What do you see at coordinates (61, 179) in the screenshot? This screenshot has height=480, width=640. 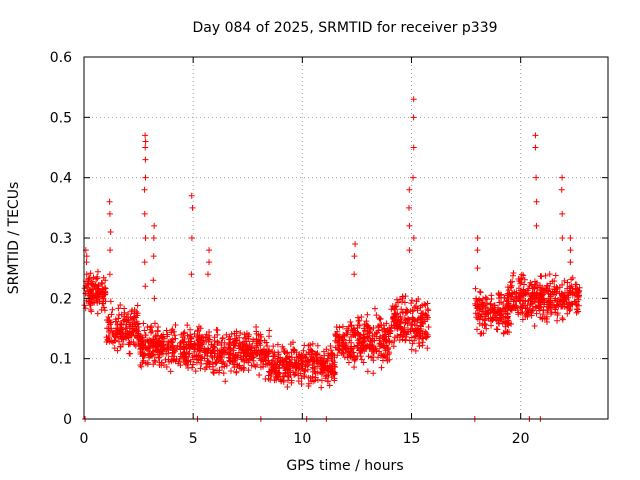 I see `y-tick-label: 0.4` at bounding box center [61, 179].